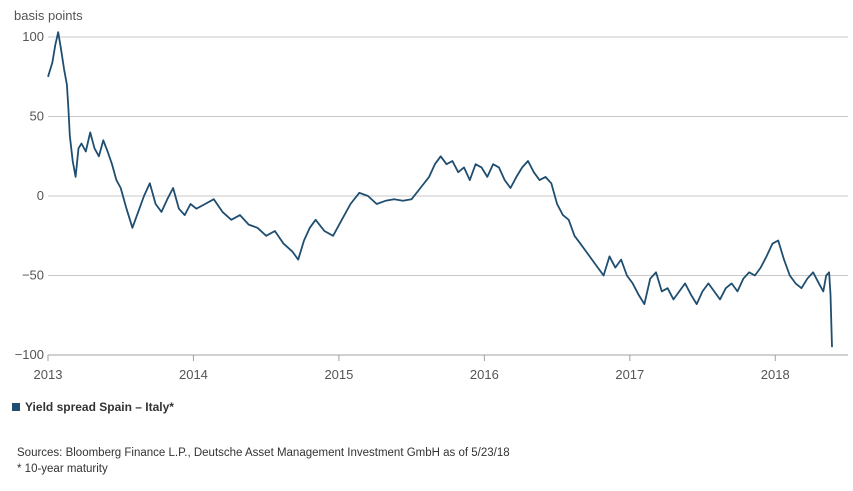 The width and height of the screenshot is (853, 491). I want to click on y-tick-label: 100, so click(33, 36).